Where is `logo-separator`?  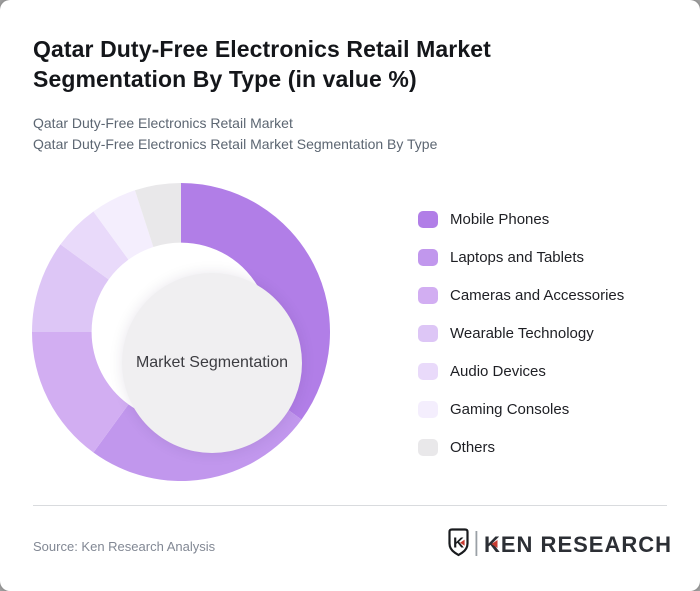
logo-separator is located at coordinates (476, 543).